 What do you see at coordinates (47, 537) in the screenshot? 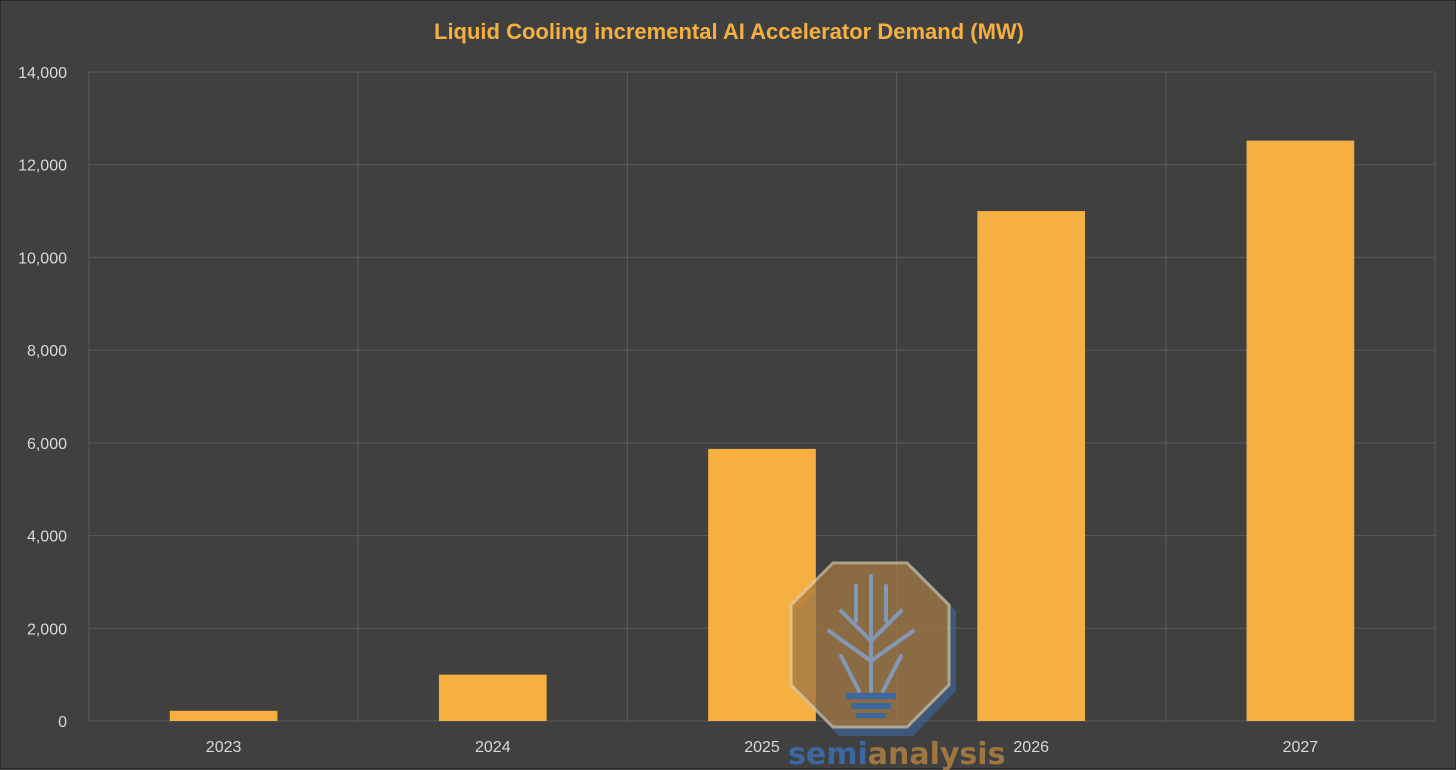
I see `y-tick-label: 4,000` at bounding box center [47, 537].